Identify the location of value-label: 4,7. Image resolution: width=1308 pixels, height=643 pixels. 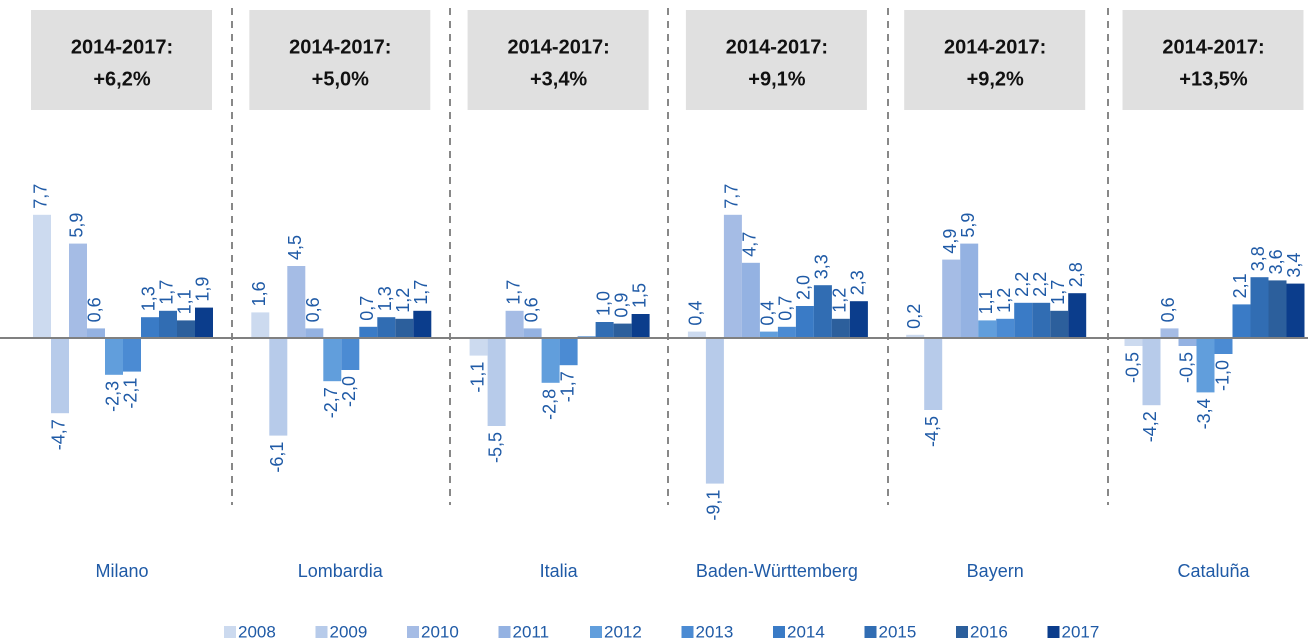
(750, 244).